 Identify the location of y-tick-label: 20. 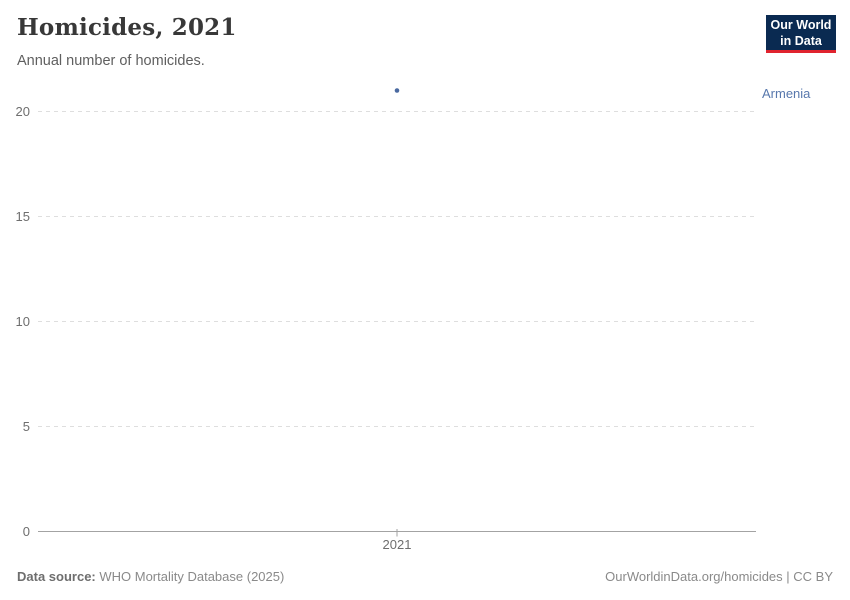
(23, 111).